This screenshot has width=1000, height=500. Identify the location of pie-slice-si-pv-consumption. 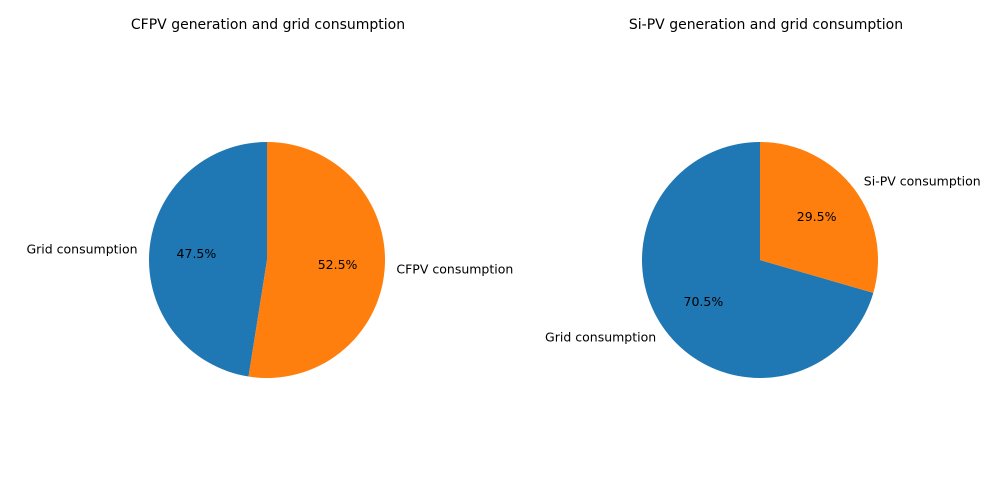
(819, 217).